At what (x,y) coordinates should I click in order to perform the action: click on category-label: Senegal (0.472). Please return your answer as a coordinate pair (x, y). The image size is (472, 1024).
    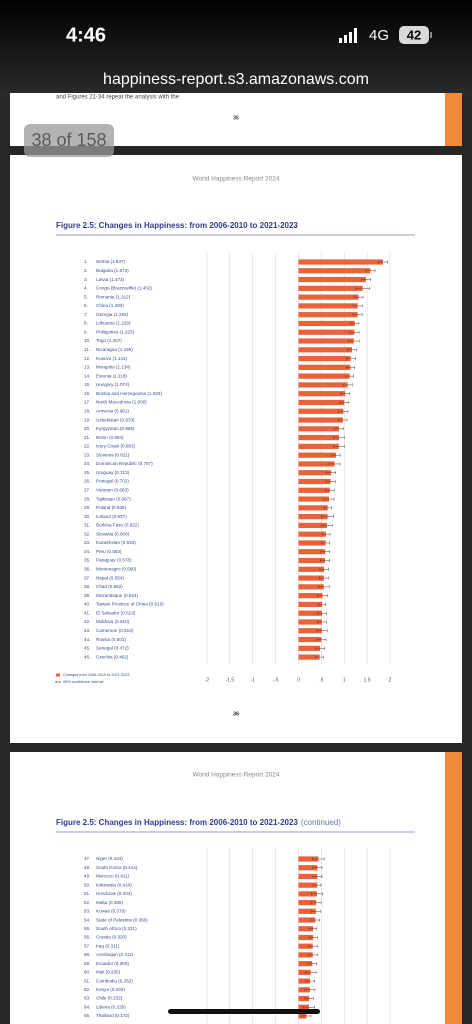
    Looking at the image, I should click on (112, 648).